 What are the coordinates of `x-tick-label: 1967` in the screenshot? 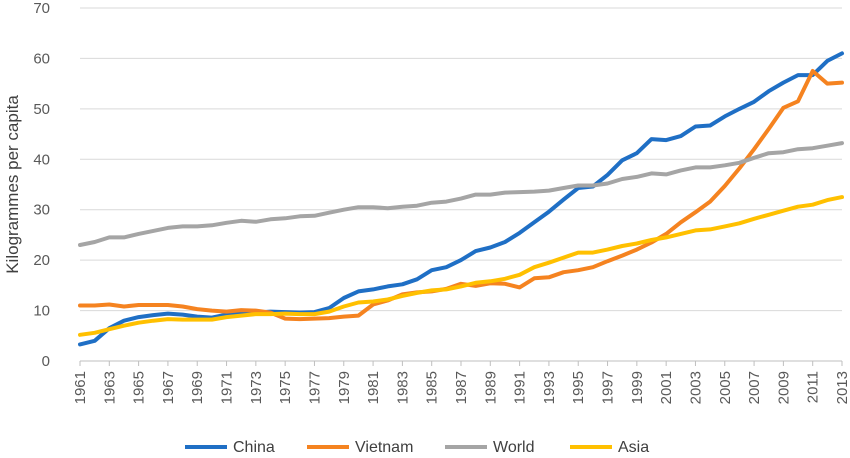 It's located at (168, 387).